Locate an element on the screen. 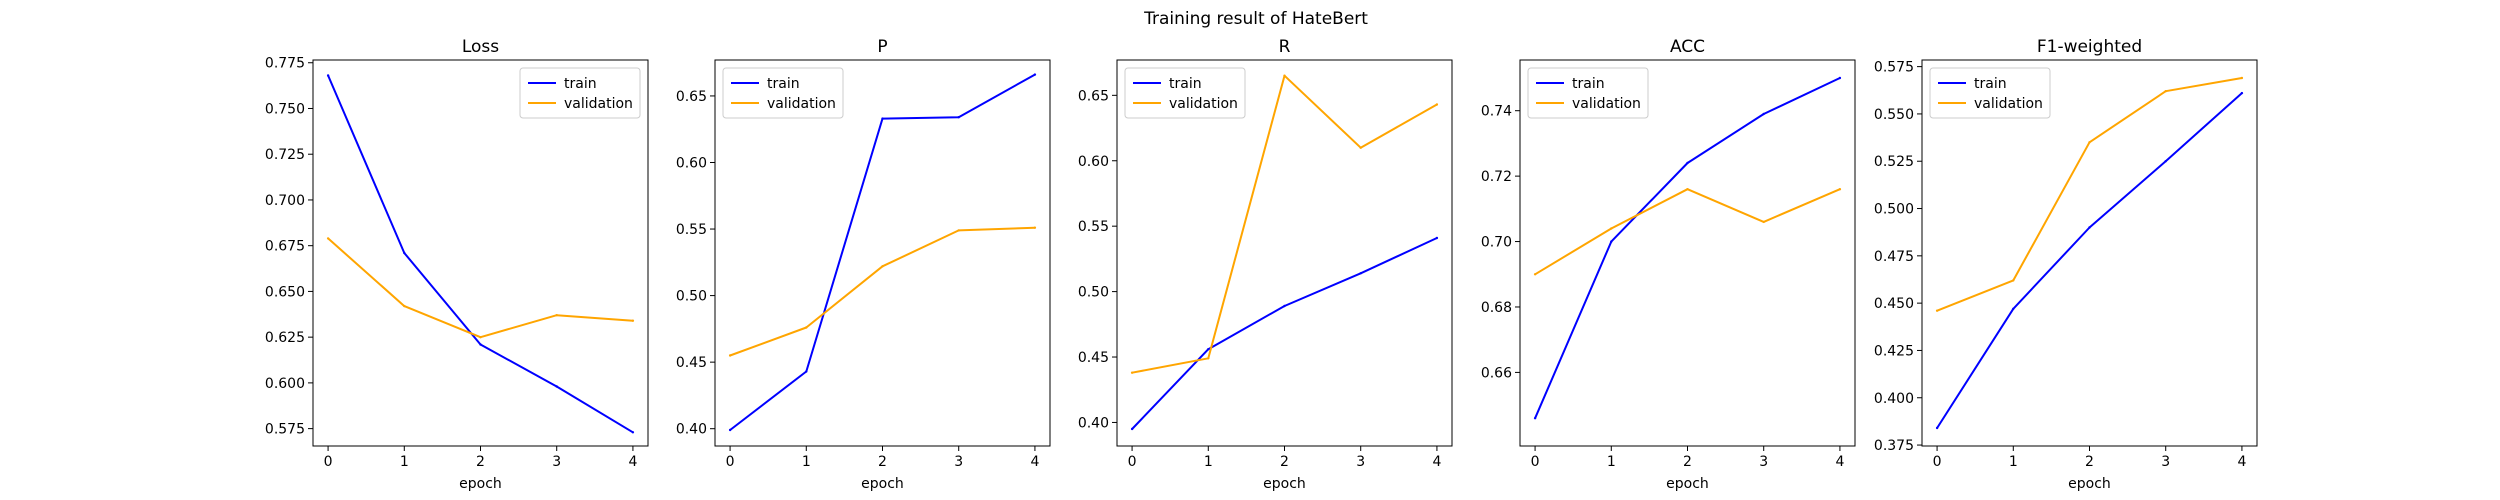 The image size is (2500, 500). y-tick-label: 0.725 is located at coordinates (285, 155).